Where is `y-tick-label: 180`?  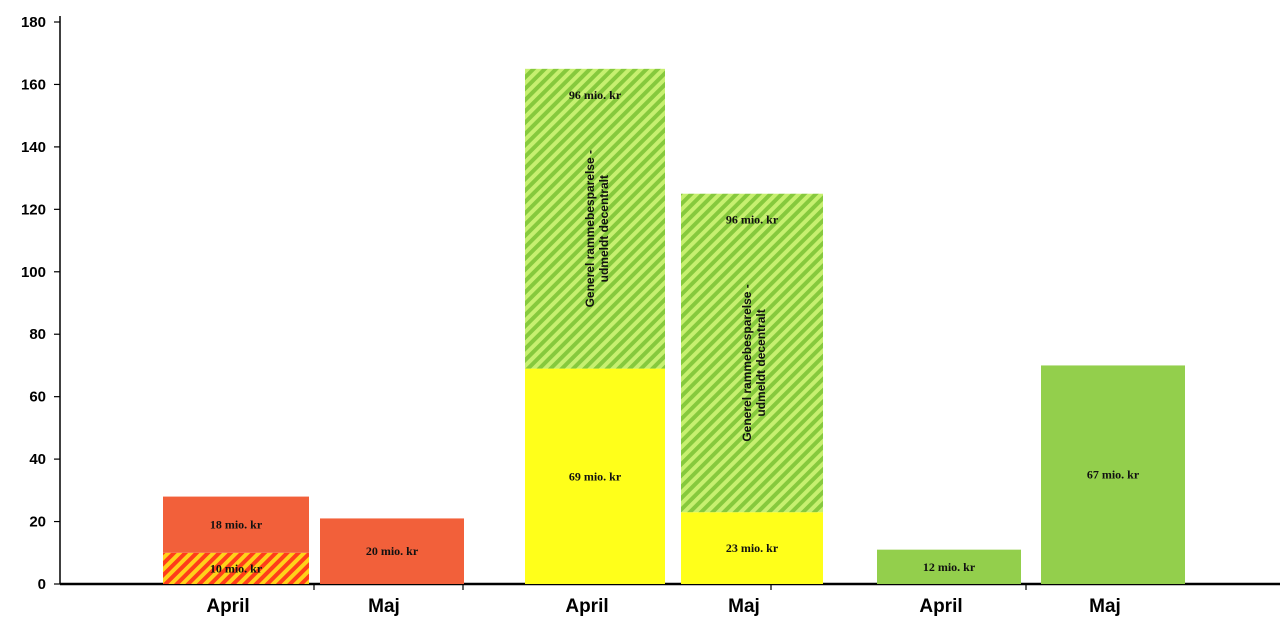 y-tick-label: 180 is located at coordinates (33, 22).